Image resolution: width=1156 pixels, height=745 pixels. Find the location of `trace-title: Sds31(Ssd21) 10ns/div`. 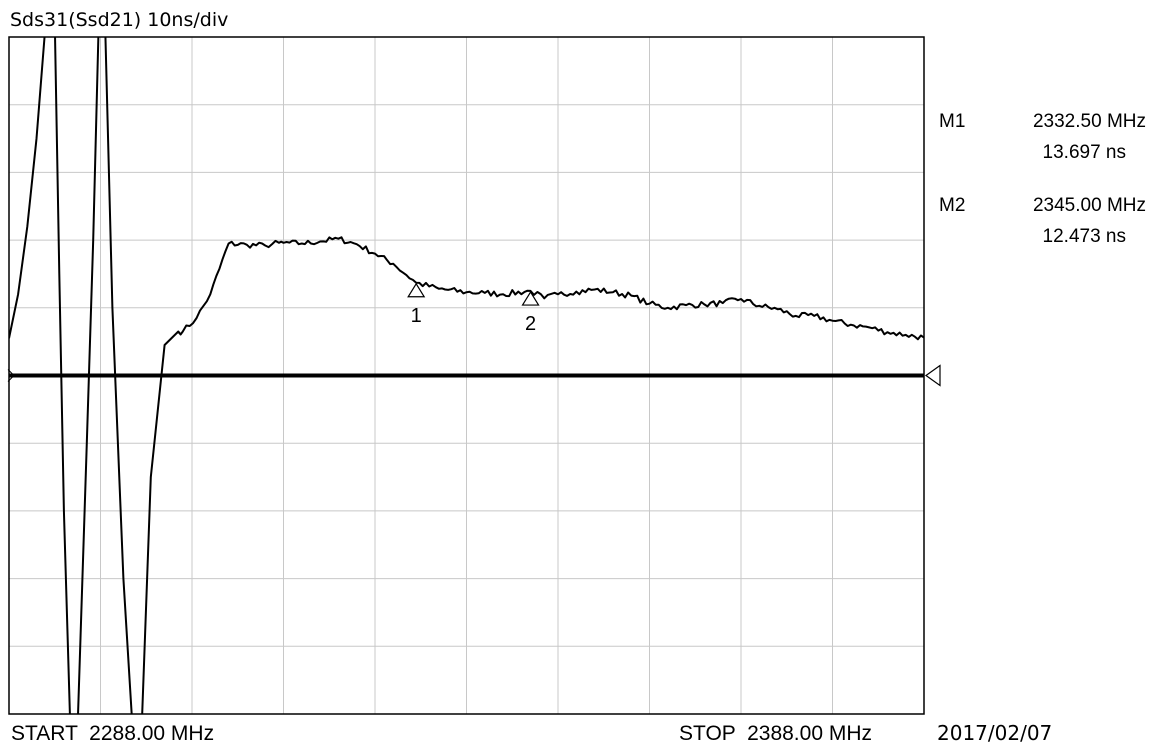

trace-title: Sds31(Ssd21) 10ns/div is located at coordinates (119, 20).